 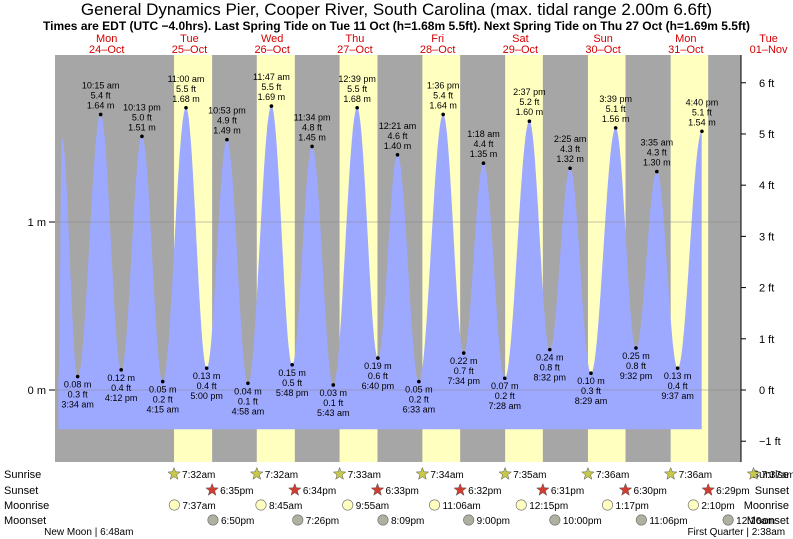 I want to click on high-tide-meters: 1.30 m, so click(x=657, y=163).